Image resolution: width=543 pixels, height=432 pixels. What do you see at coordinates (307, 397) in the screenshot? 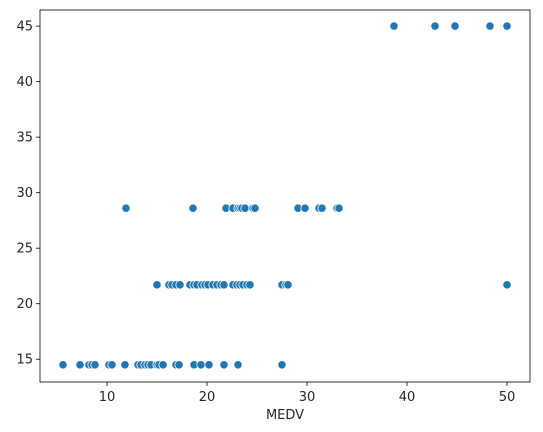
I see `x-tick-label: 30` at bounding box center [307, 397].